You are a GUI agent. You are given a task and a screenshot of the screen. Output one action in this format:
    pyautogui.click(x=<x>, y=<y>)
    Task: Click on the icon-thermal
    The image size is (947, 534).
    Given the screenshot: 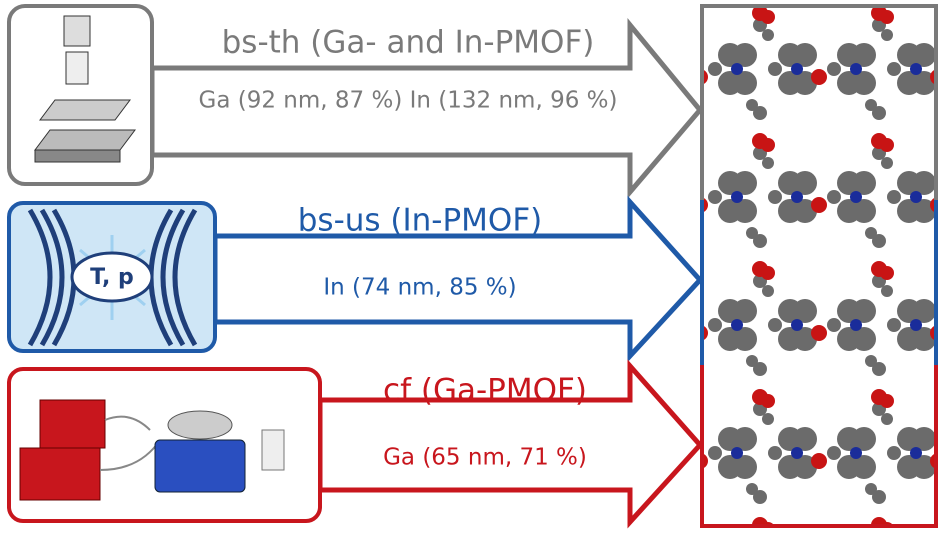 What is the action you would take?
    pyautogui.click(x=80, y=95)
    